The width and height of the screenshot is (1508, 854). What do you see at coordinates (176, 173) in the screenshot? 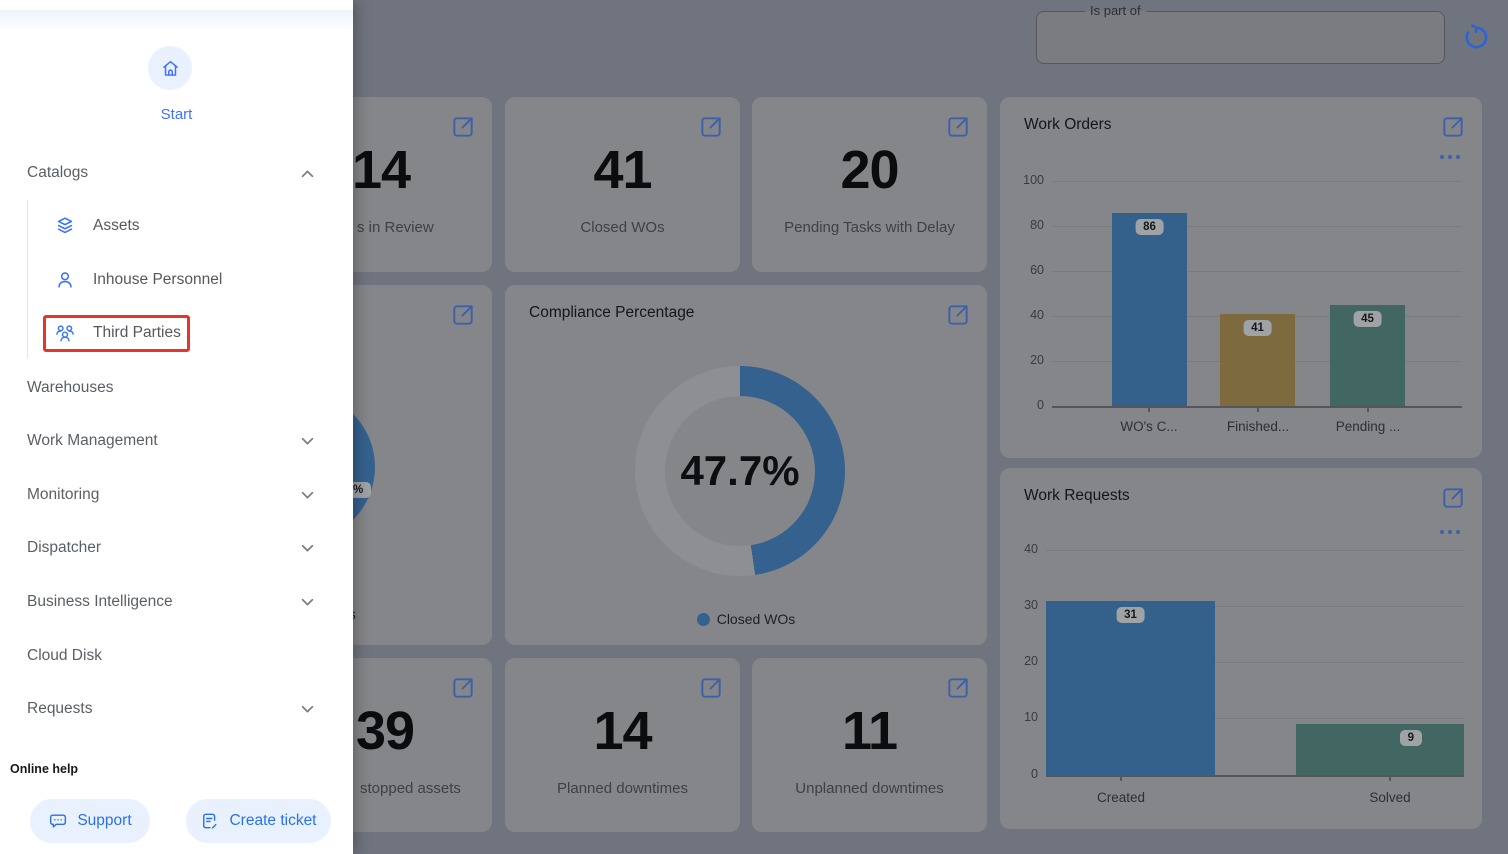
I see `sidebar-item-catalogs: Catalogs` at bounding box center [176, 173].